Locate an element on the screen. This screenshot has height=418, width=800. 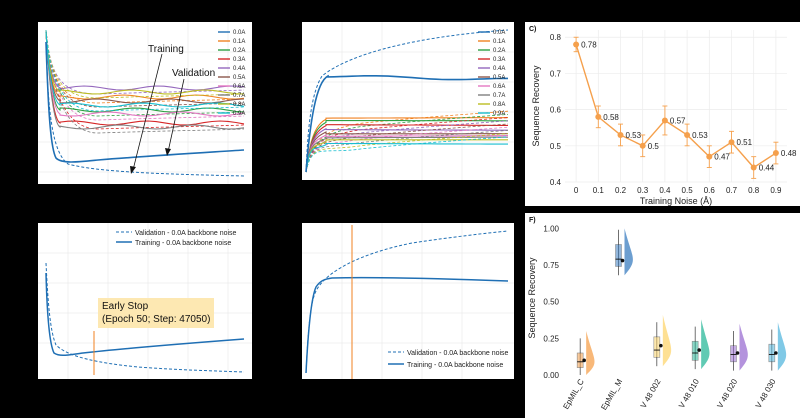
x-tick-label: 0.4 is located at coordinates (665, 190).